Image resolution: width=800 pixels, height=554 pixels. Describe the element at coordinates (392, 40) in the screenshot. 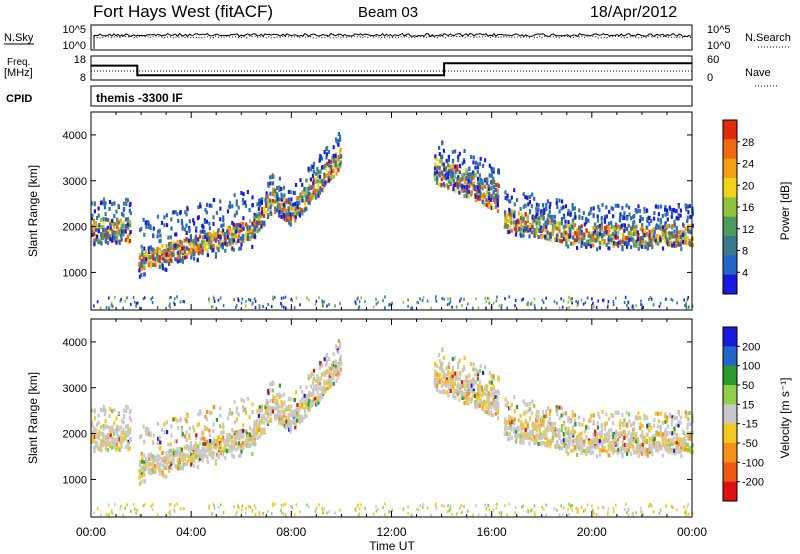

I see `noise-sky-trace` at that location.